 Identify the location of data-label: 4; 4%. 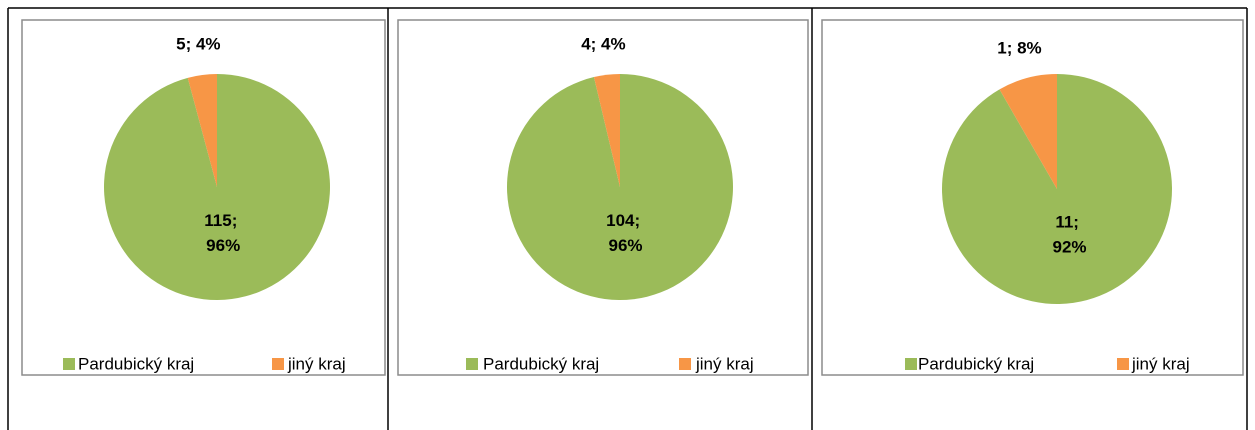
(603, 43).